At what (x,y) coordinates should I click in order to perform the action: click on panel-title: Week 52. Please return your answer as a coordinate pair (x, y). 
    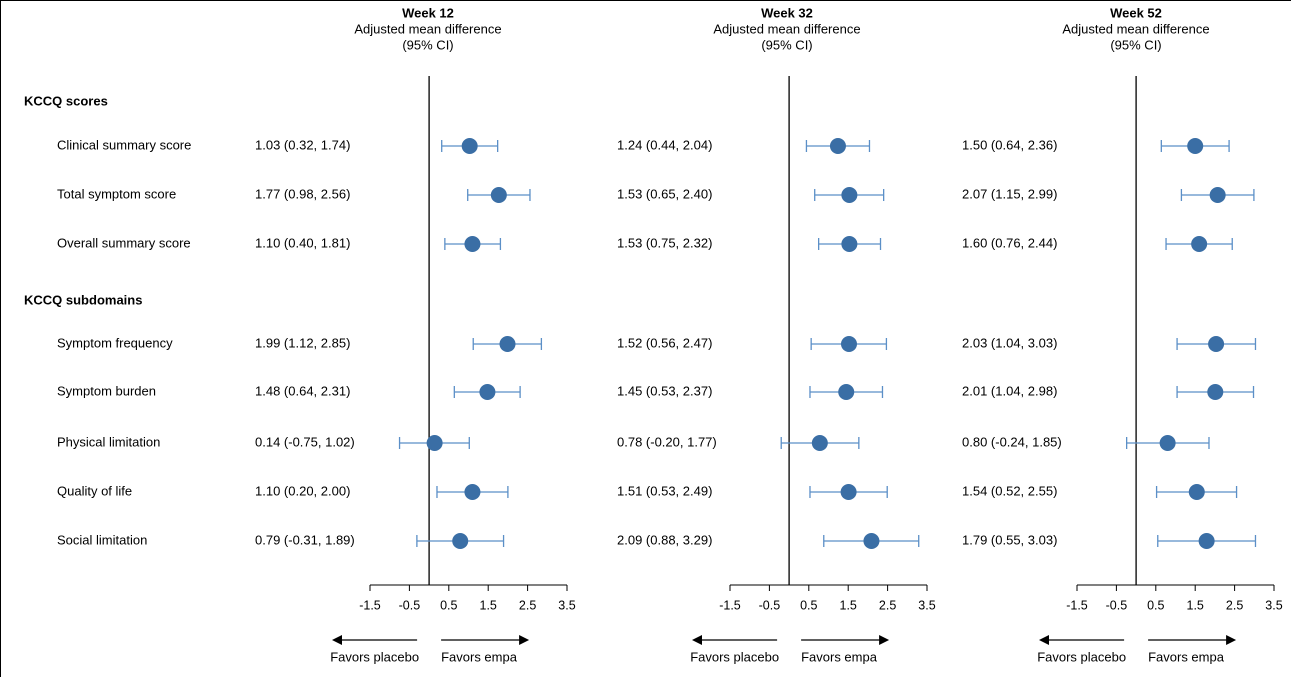
    Looking at the image, I should click on (1136, 12).